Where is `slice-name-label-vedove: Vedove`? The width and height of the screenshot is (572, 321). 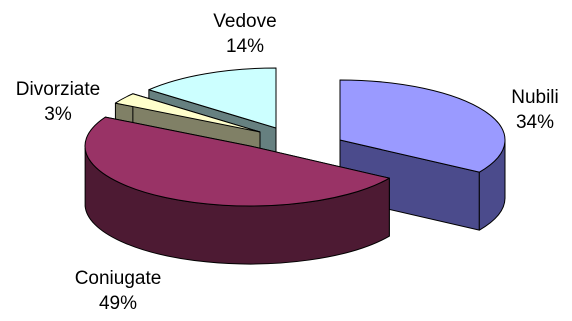 slice-name-label-vedove: Vedove is located at coordinates (244, 21).